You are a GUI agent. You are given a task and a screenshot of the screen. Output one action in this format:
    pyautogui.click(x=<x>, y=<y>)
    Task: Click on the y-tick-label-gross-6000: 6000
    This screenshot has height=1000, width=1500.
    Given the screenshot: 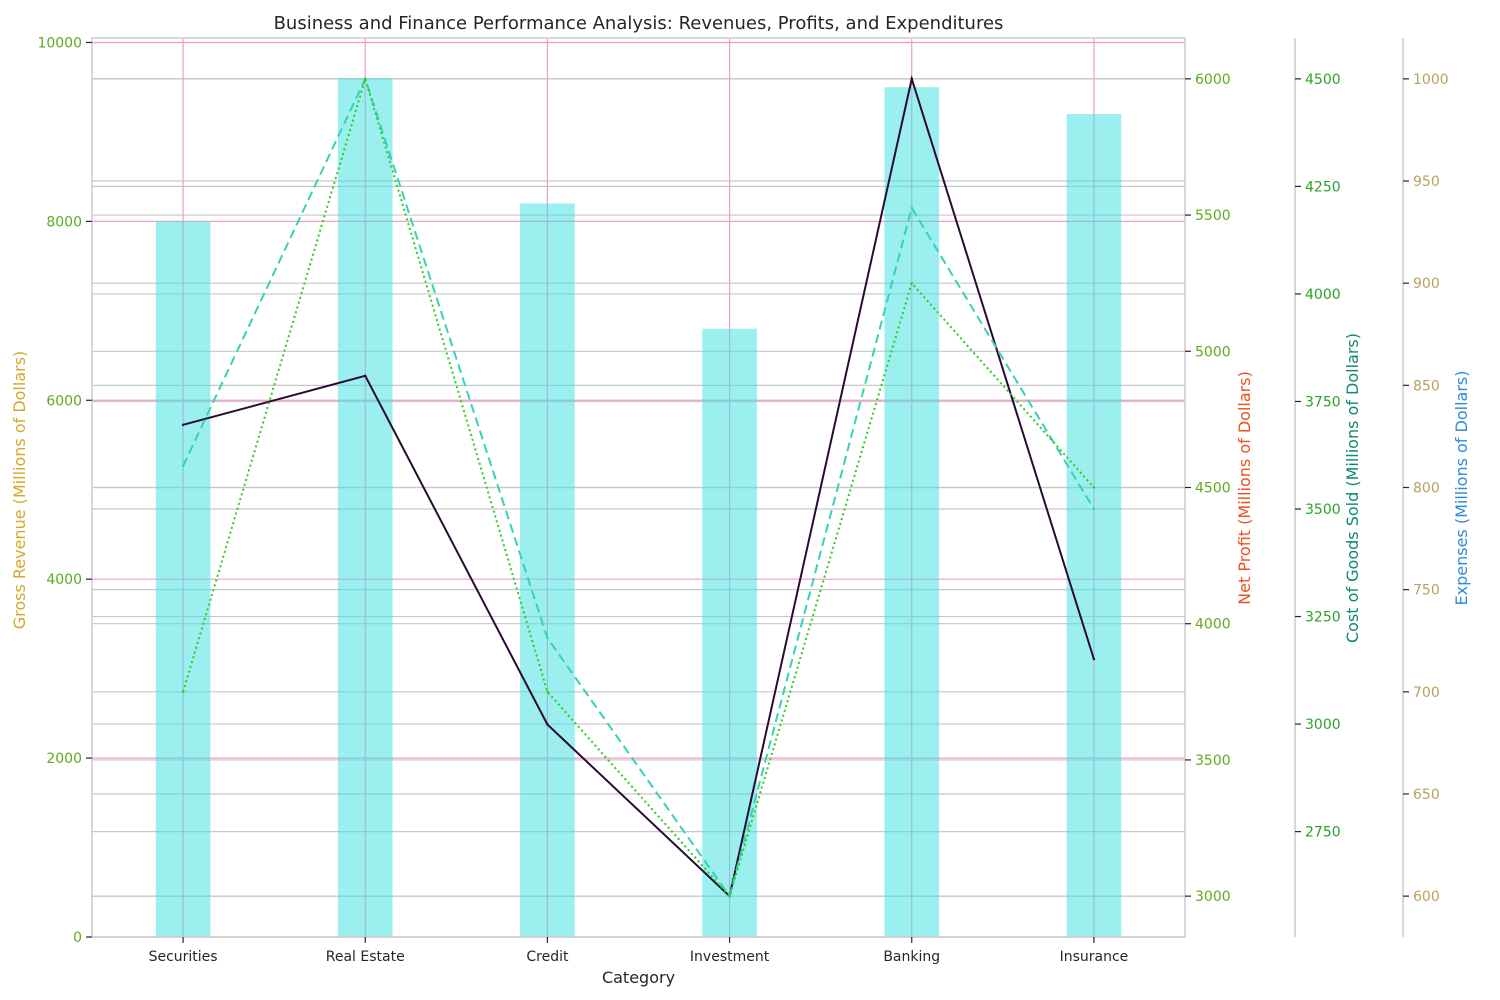 What is the action you would take?
    pyautogui.click(x=64, y=401)
    